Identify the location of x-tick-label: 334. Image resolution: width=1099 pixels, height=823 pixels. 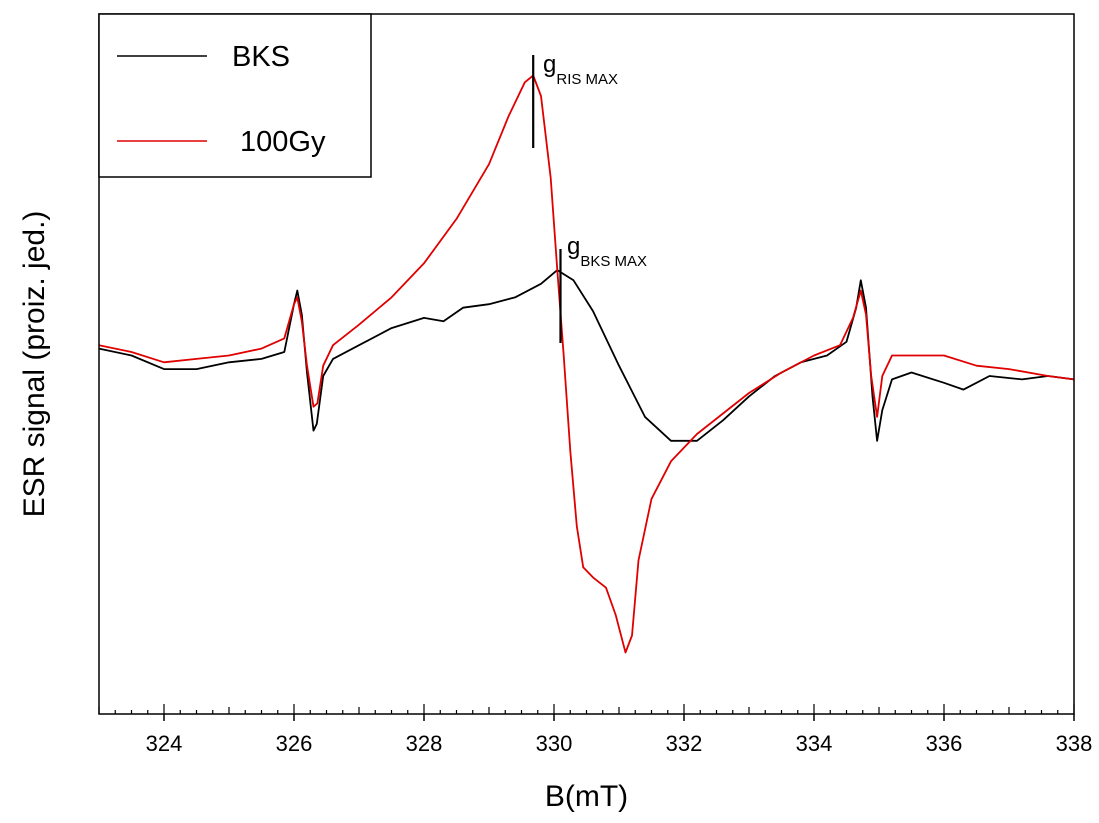
(814, 743).